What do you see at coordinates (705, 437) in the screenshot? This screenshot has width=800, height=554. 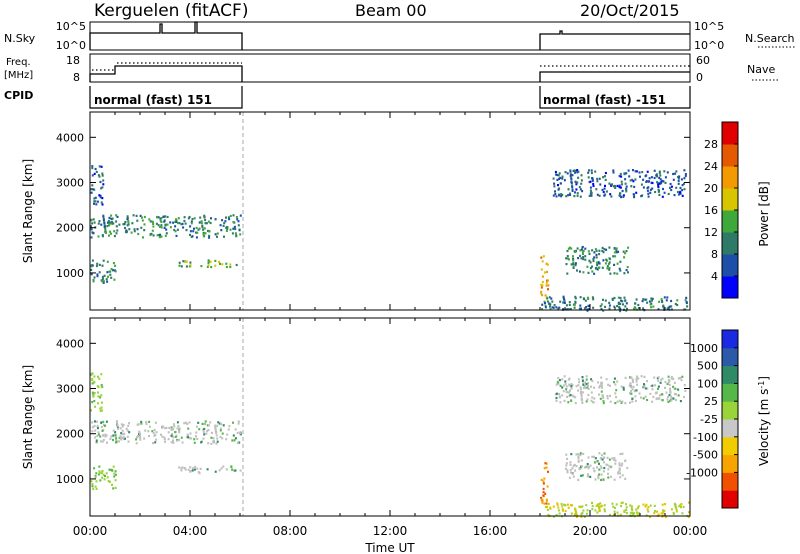 I see `colorbar-tick-label: -100` at bounding box center [705, 437].